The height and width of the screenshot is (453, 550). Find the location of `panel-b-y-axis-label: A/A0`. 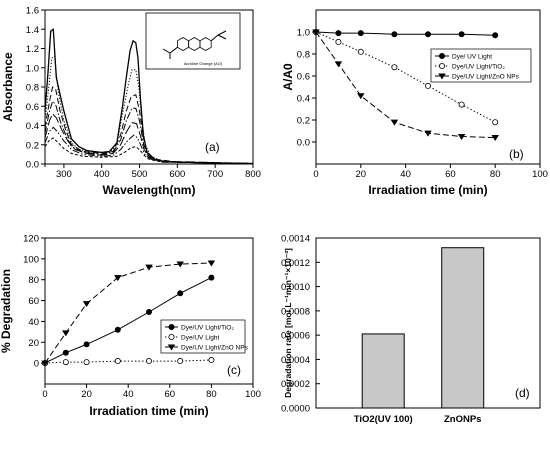

panel-b-y-axis-label: A/A0 is located at coordinates (288, 77).